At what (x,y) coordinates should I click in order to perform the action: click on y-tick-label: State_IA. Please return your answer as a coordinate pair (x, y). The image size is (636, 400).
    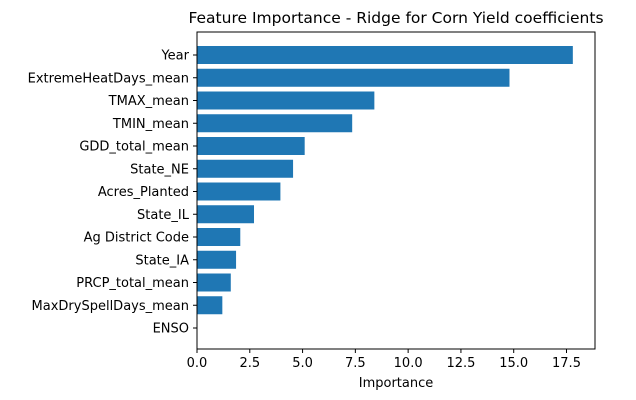
    Looking at the image, I should click on (162, 260).